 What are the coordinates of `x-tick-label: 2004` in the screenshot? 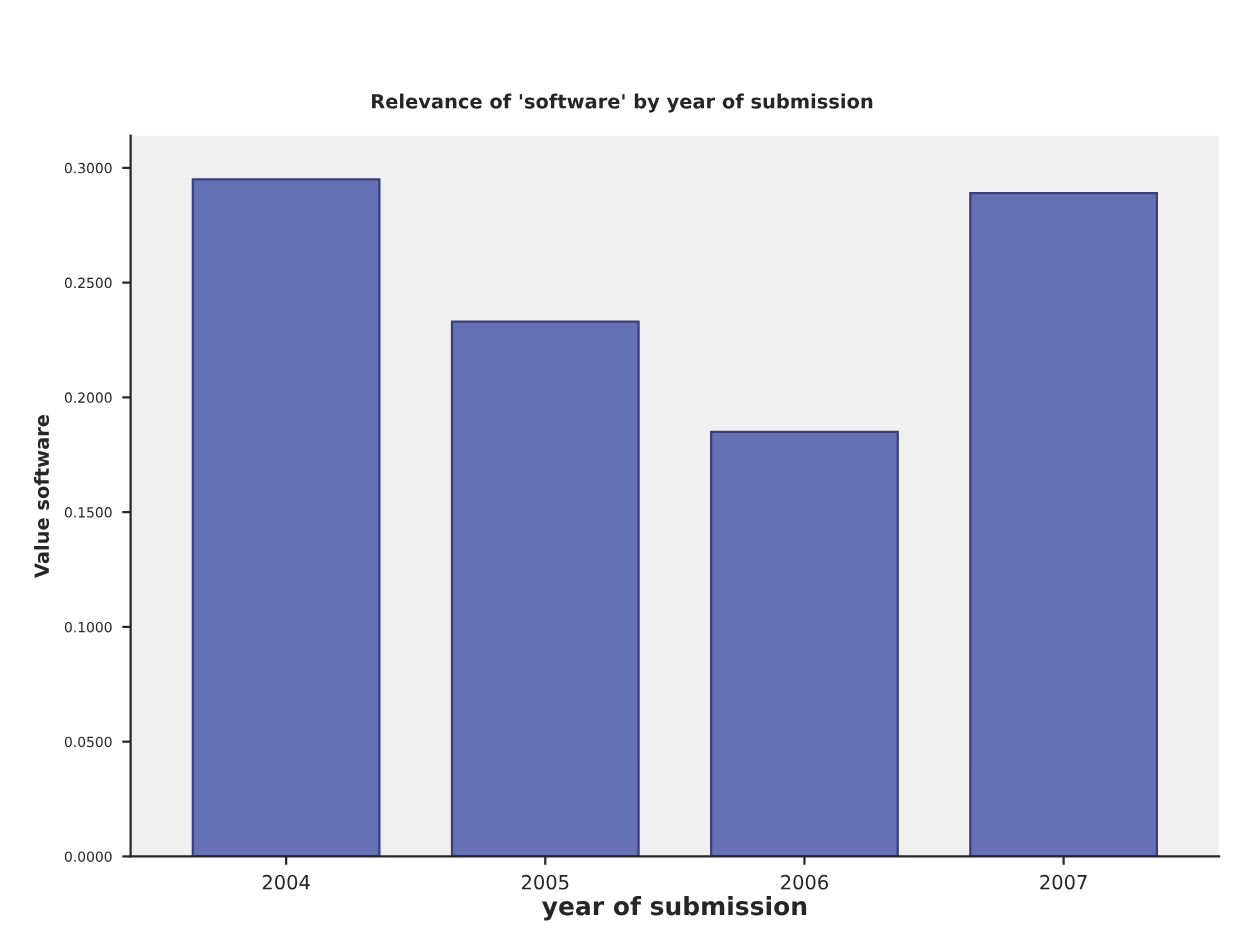 It's located at (286, 882).